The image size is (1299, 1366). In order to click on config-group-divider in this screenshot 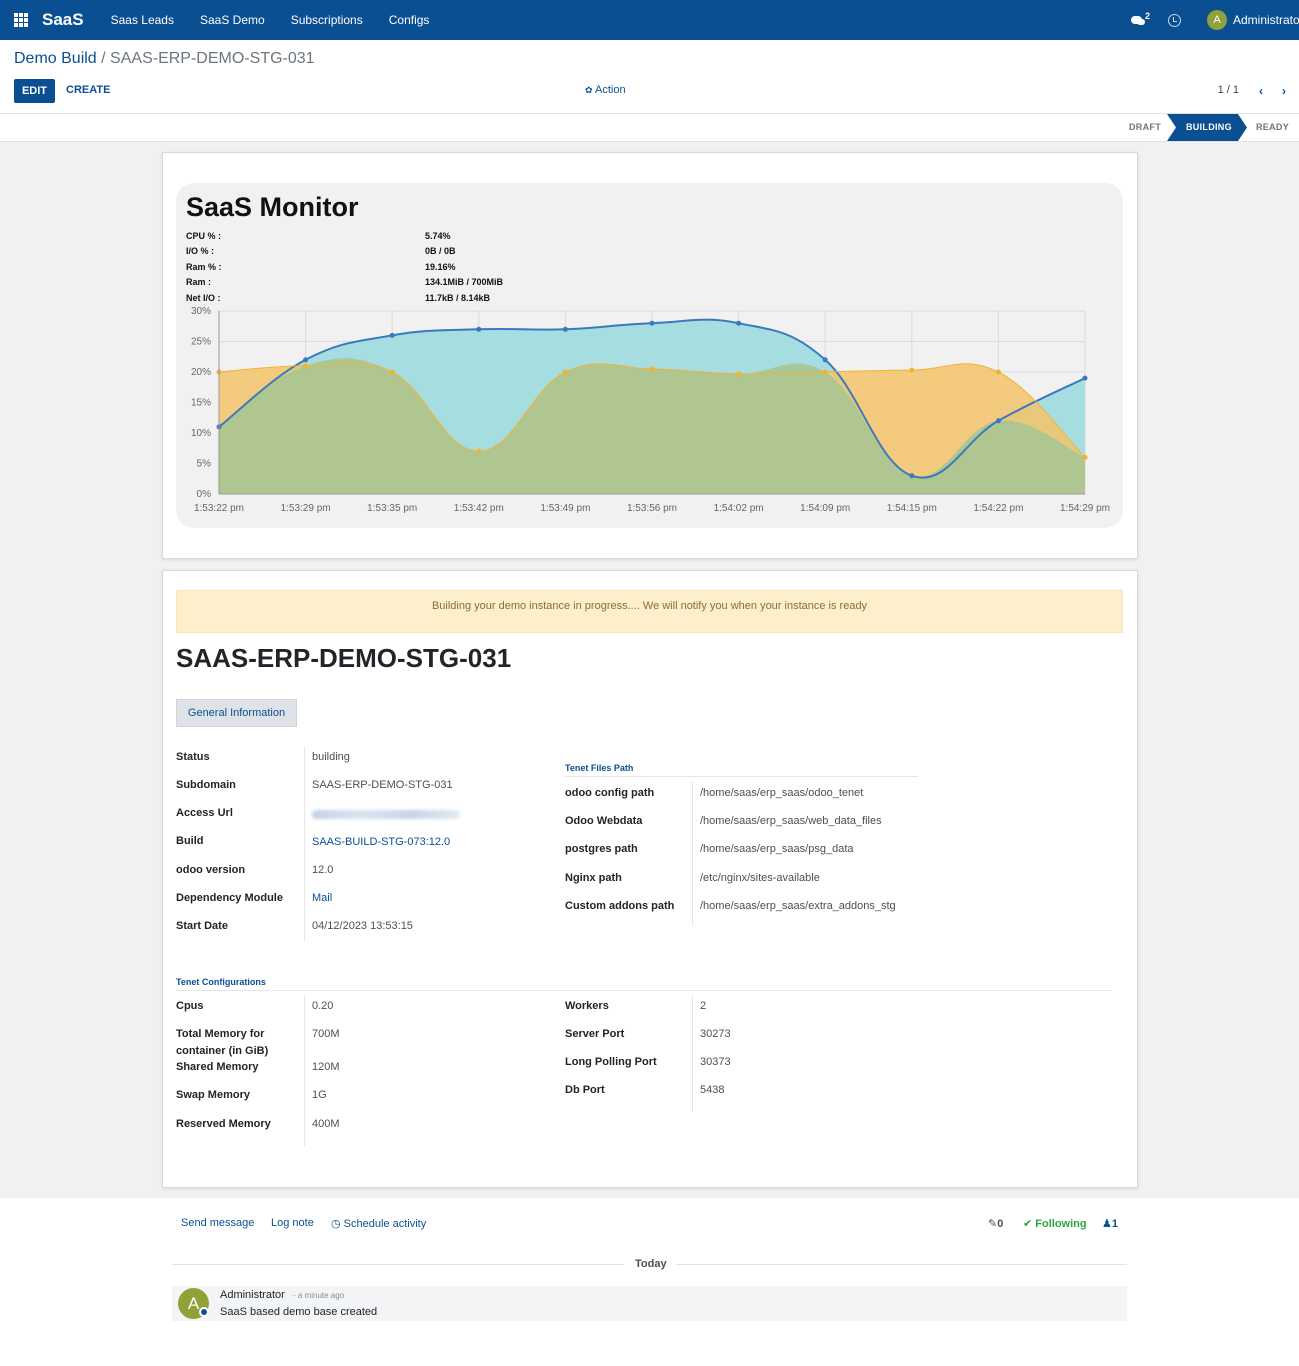, I will do `click(644, 990)`.